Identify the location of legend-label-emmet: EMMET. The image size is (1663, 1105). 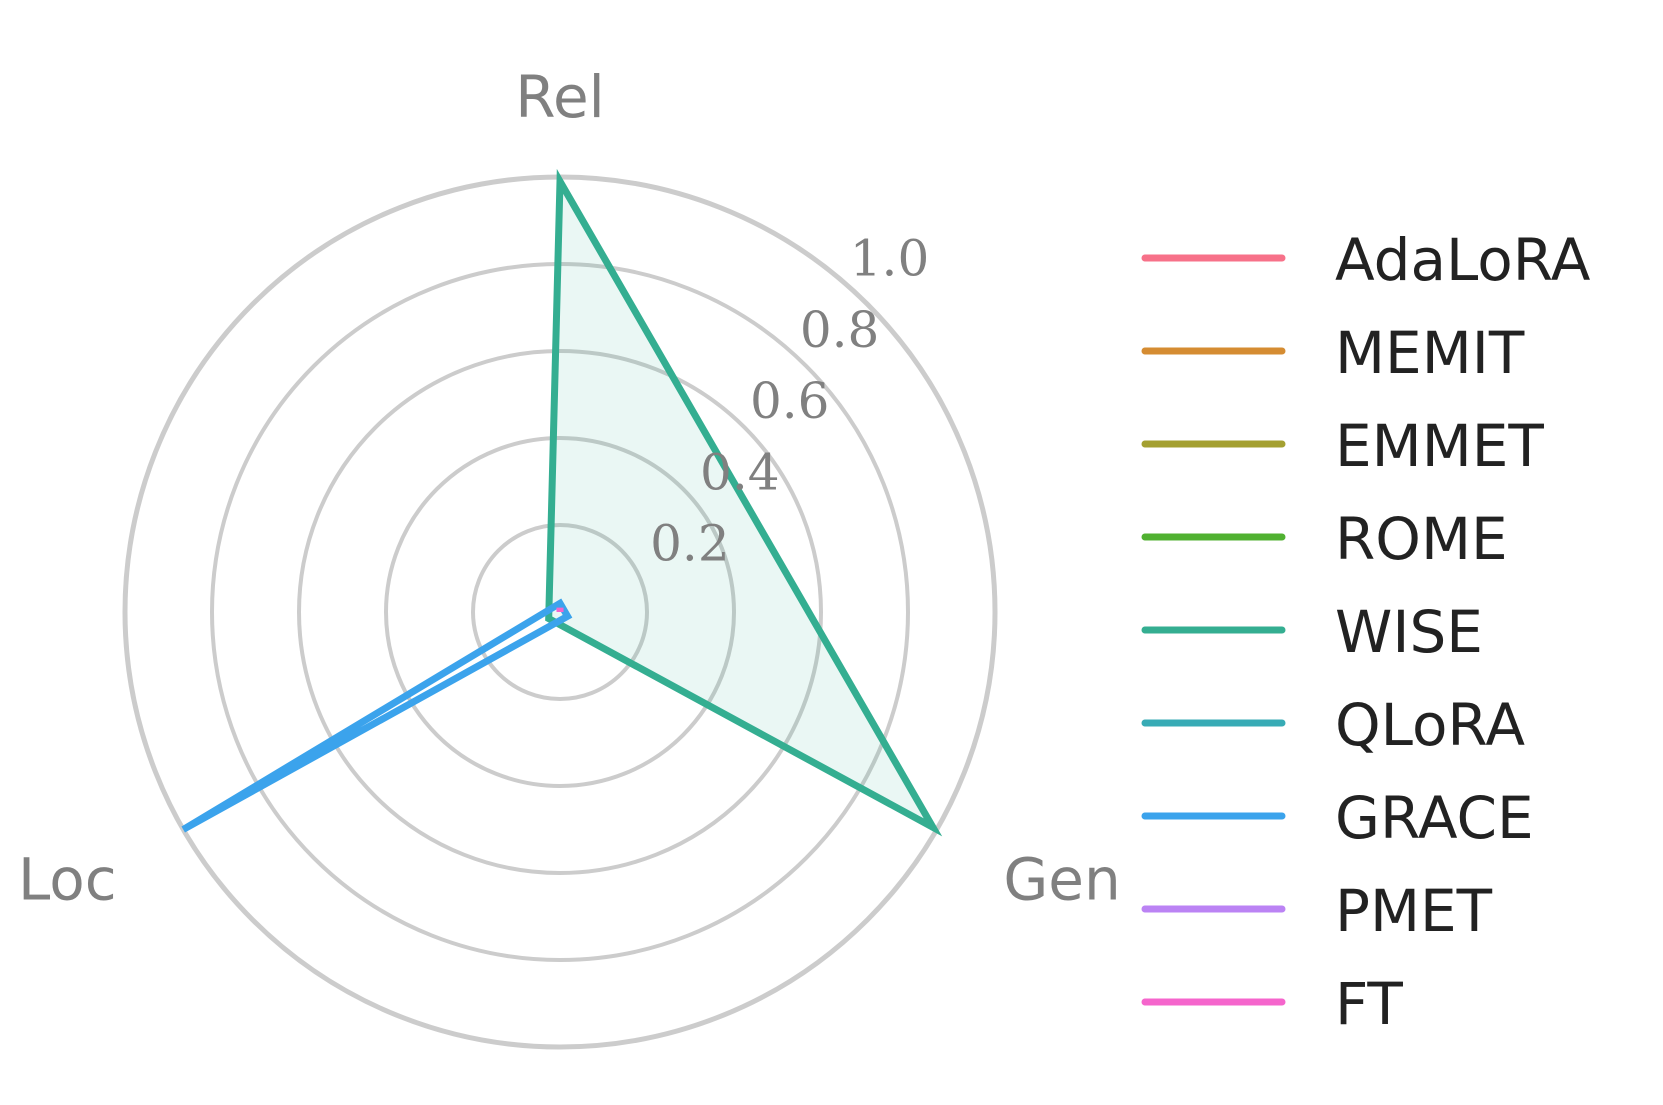
(1439, 446).